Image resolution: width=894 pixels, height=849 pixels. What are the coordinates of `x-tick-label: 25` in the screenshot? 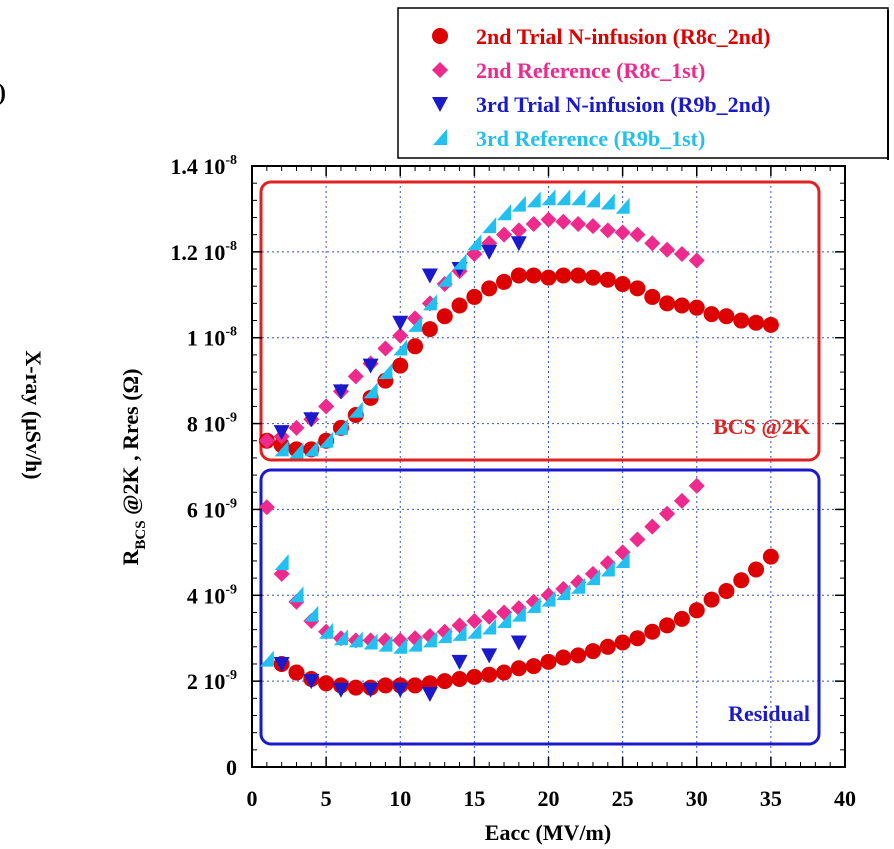 It's located at (623, 798).